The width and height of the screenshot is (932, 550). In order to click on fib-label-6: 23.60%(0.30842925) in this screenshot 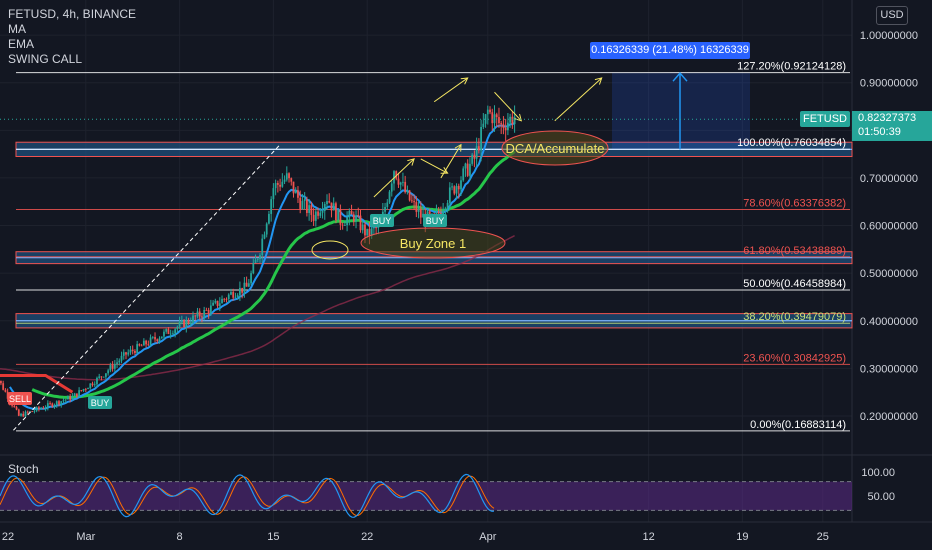, I will do `click(794, 358)`.